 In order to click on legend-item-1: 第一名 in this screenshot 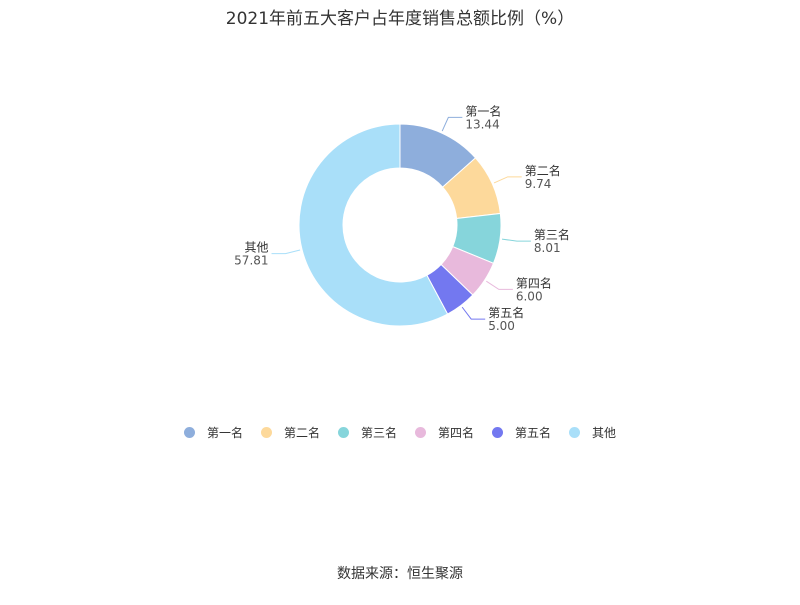, I will do `click(213, 432)`.